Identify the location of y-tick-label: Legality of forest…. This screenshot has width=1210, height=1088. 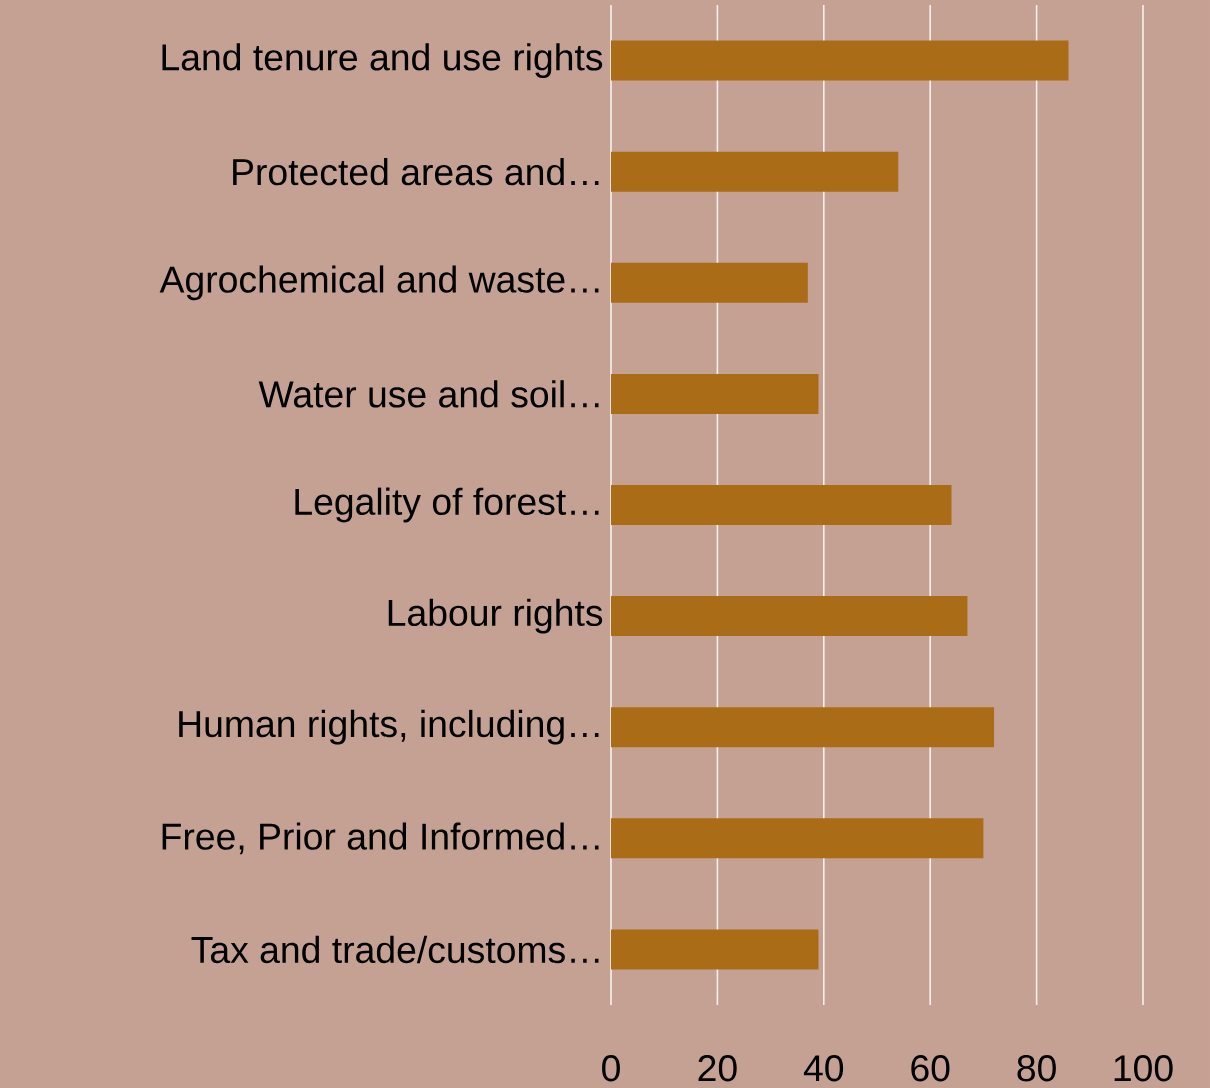
(447, 505).